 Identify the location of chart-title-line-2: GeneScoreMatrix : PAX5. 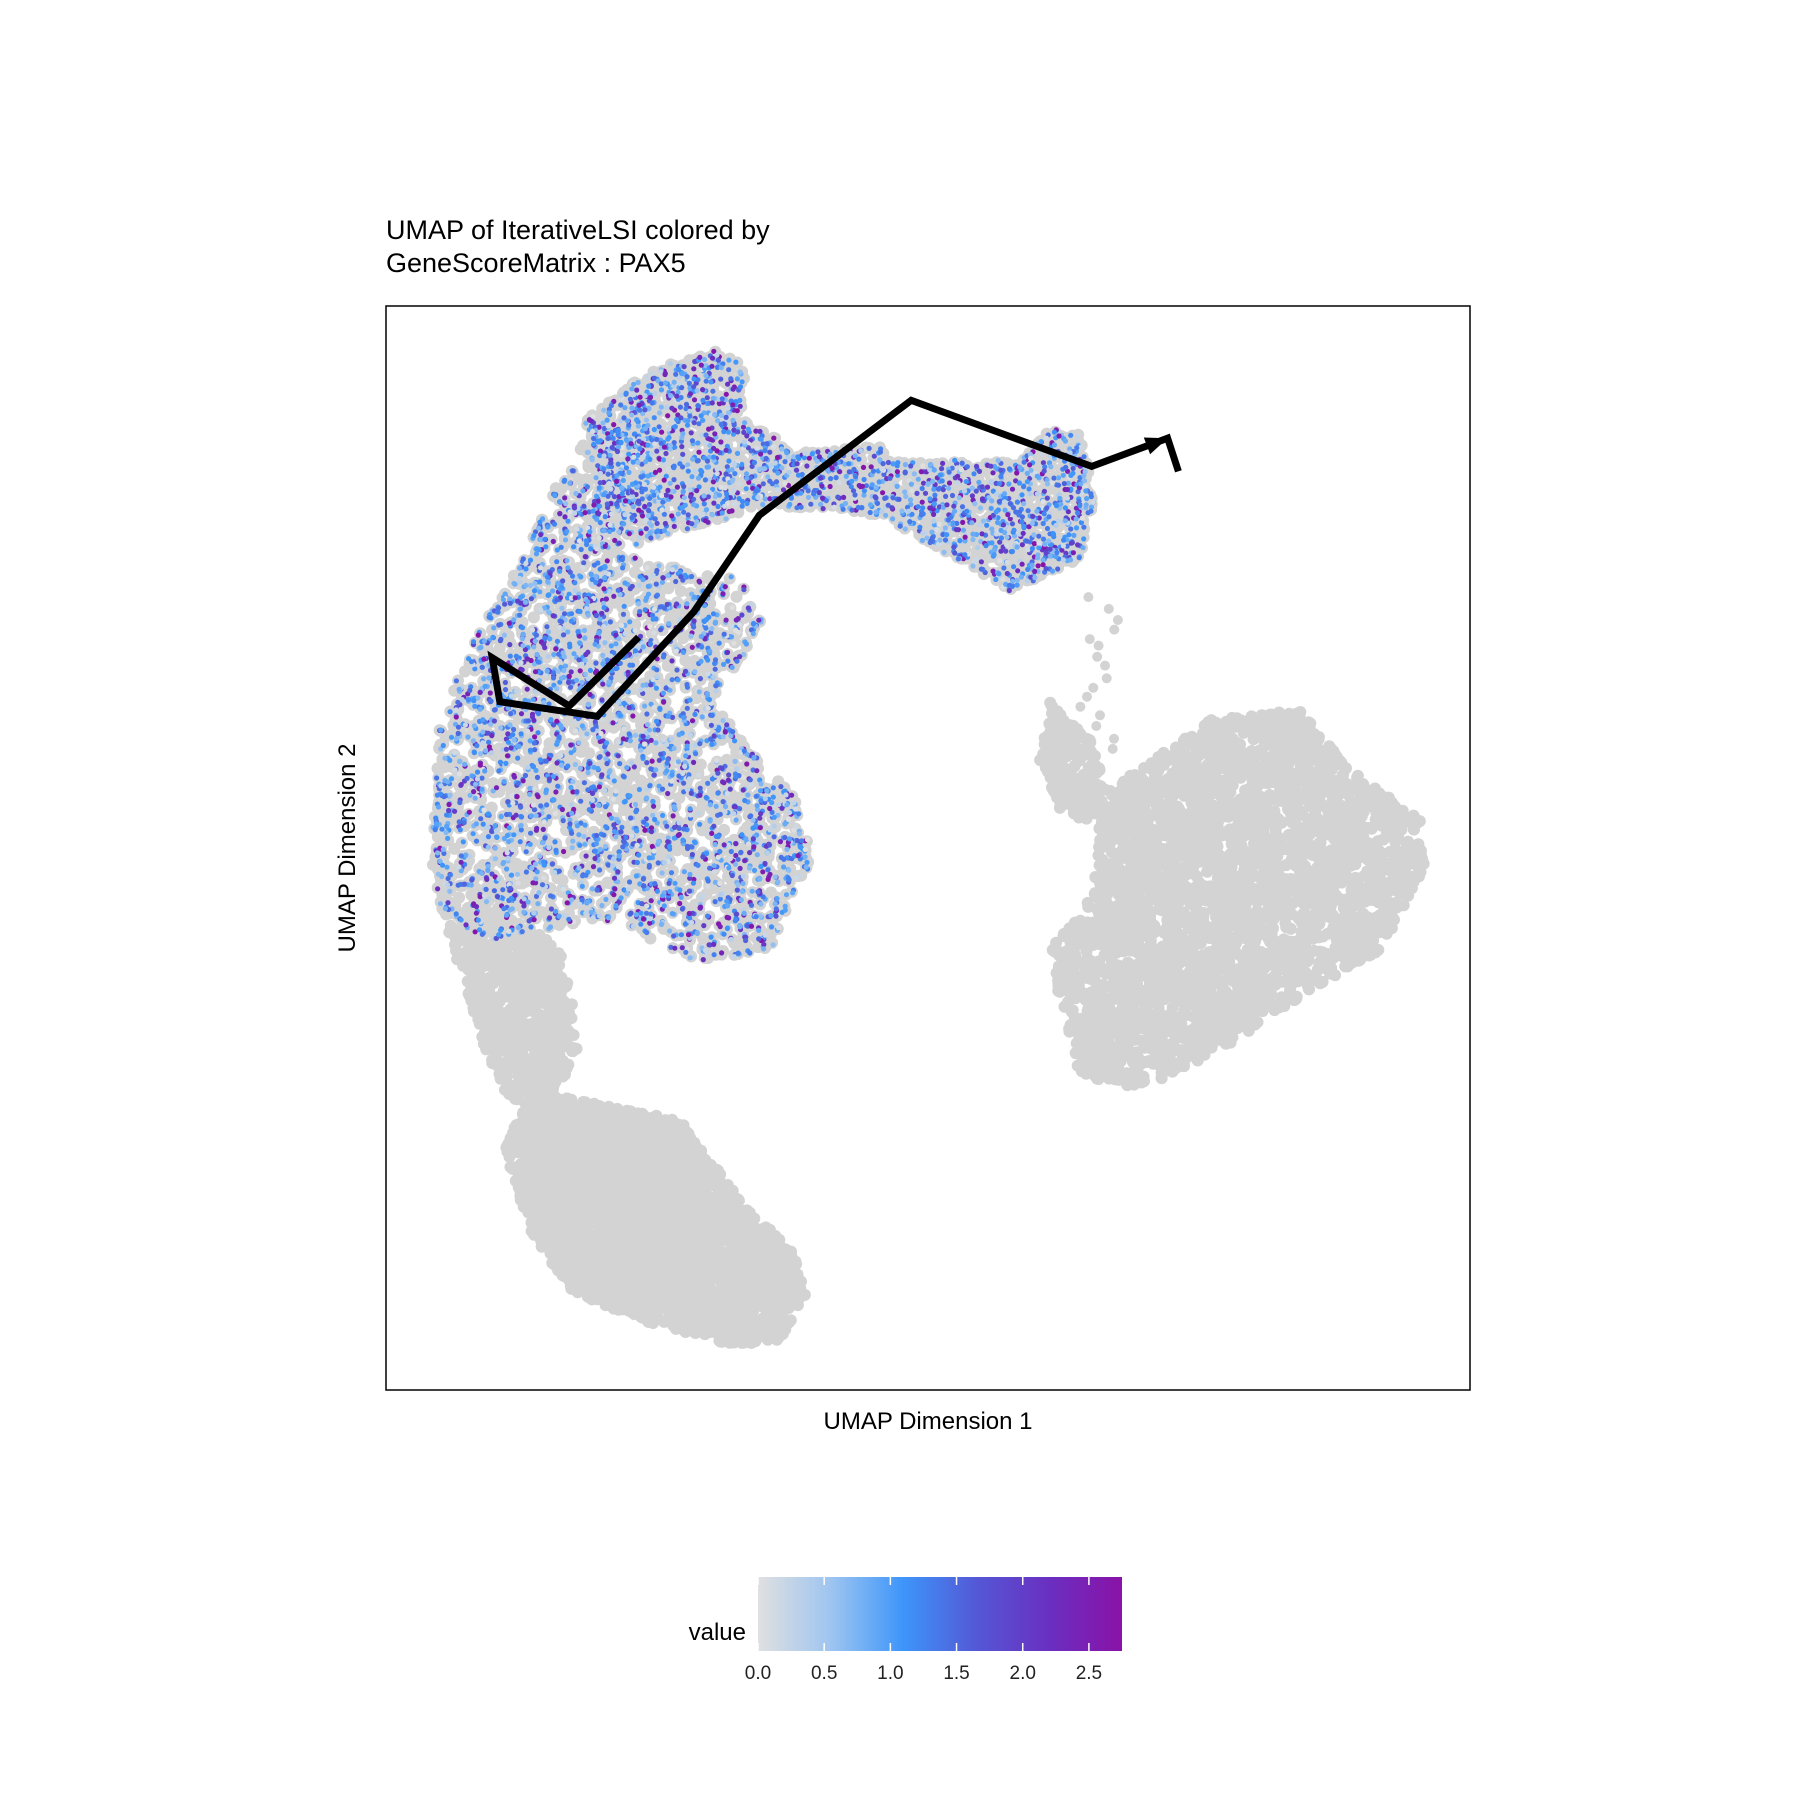
(536, 263).